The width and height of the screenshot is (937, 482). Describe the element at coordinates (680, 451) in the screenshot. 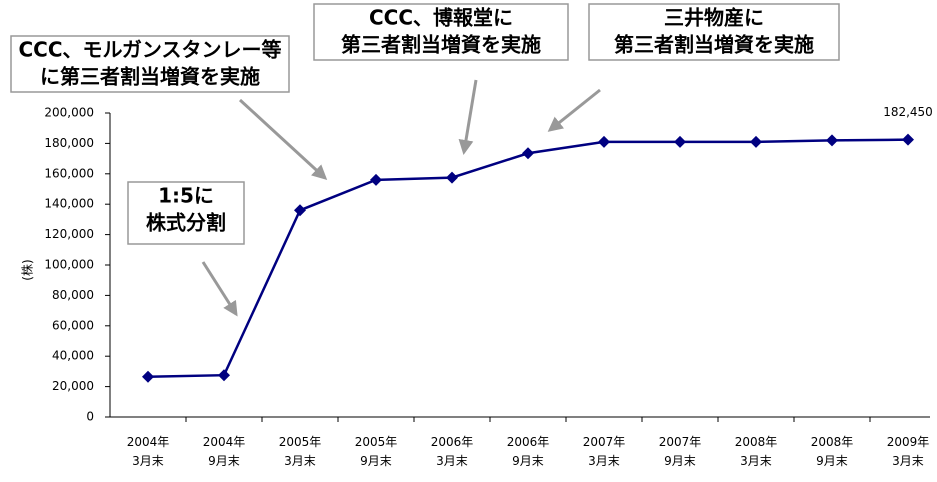

I see `x-tick-label: 2007年 9月末` at that location.